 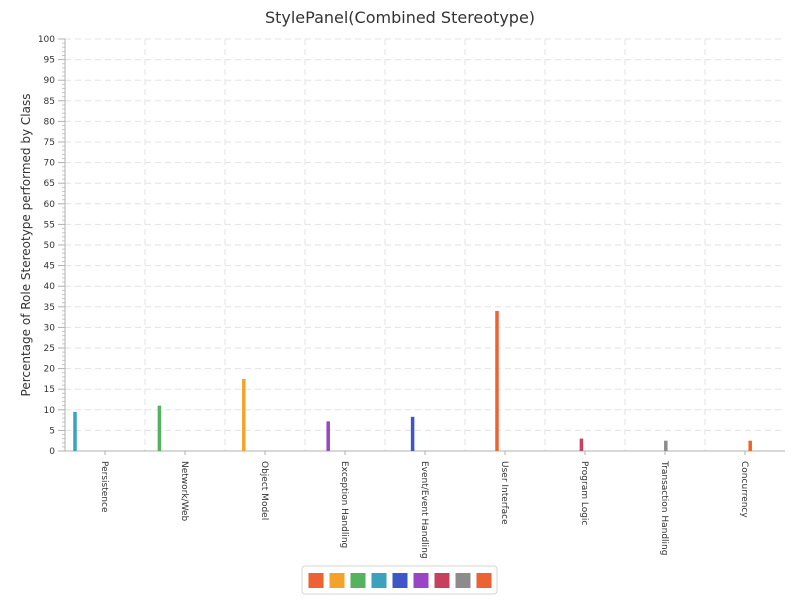 I want to click on x-tick-label: Persistence, so click(x=104, y=487).